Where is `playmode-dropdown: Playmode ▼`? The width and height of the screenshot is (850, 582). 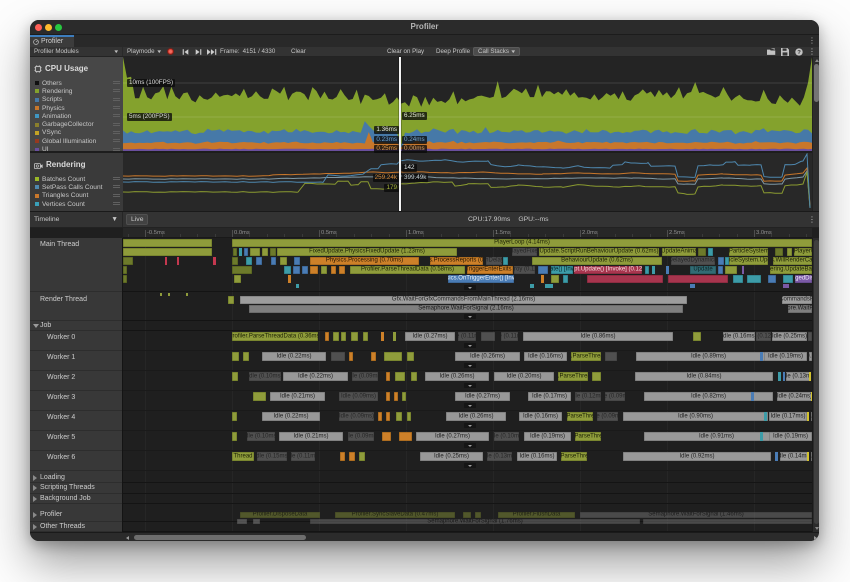 playmode-dropdown: Playmode ▼ is located at coordinates (144, 51).